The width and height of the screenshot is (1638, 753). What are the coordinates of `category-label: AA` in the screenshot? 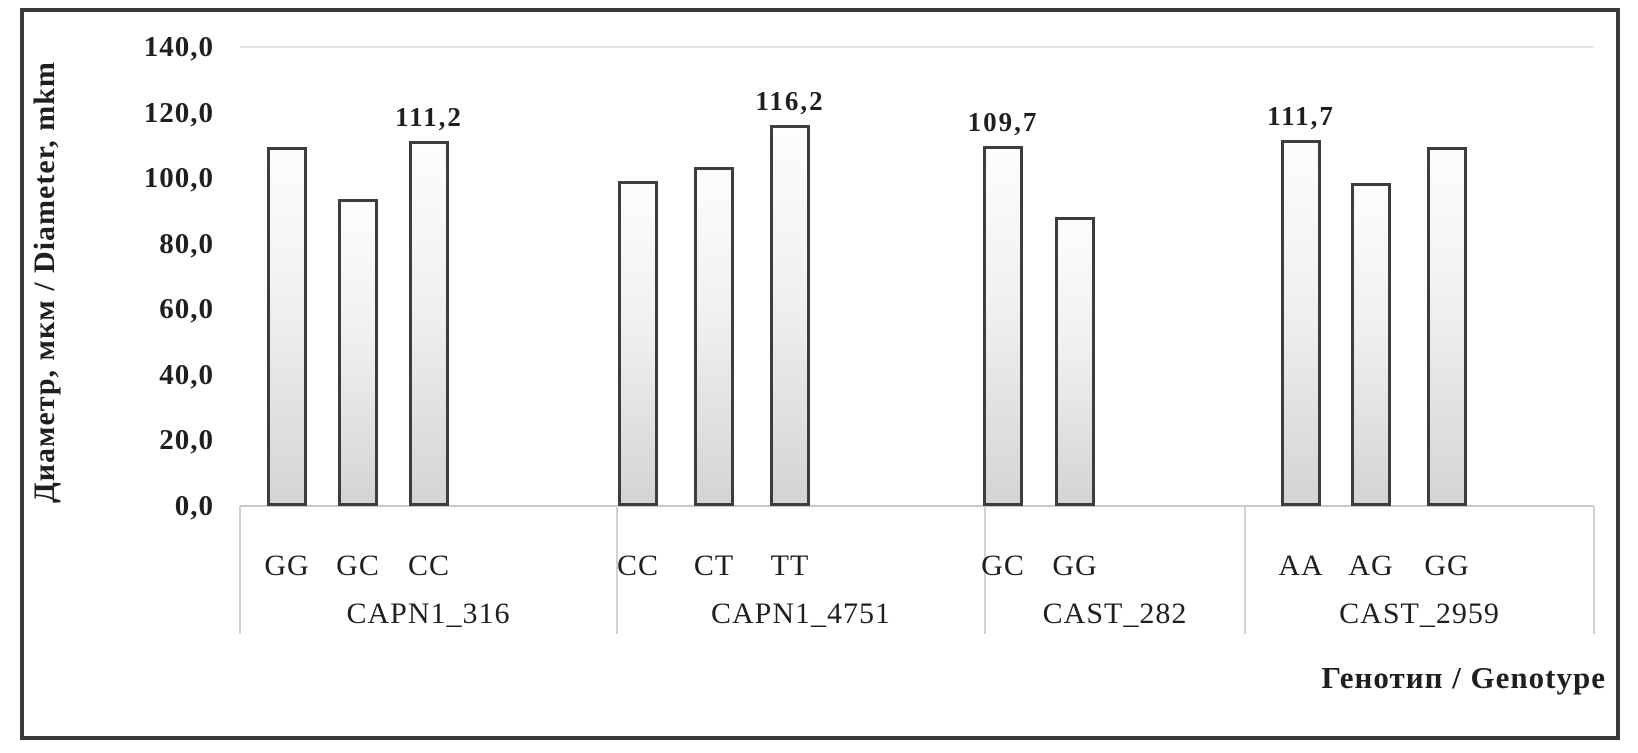 It's located at (1301, 565).